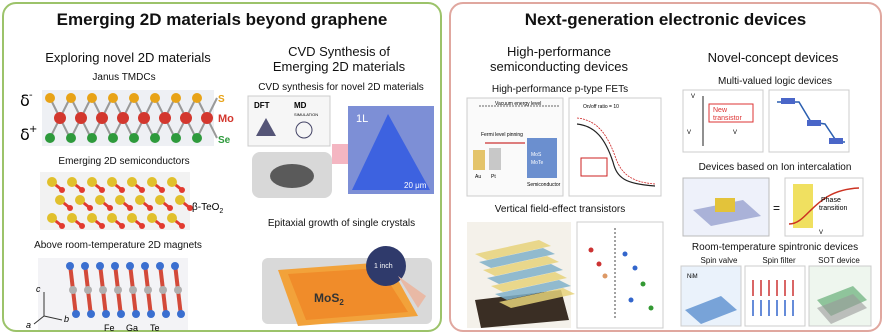  Describe the element at coordinates (711, 296) in the screenshot. I see `spin-valve-image` at that location.